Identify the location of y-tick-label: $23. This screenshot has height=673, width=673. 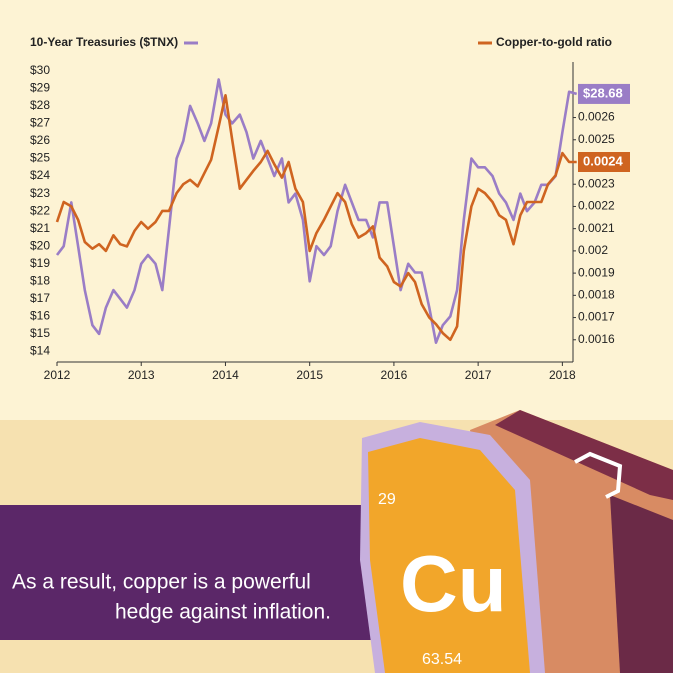
(40, 193).